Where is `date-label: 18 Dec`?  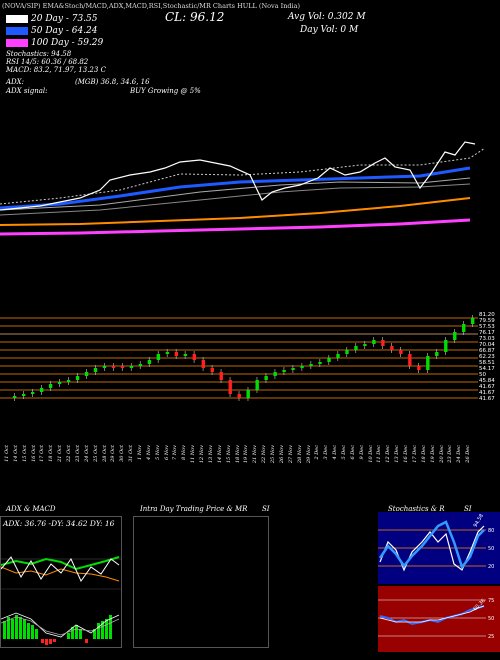
date-label: 18 Dec is located at coordinates (423, 454).